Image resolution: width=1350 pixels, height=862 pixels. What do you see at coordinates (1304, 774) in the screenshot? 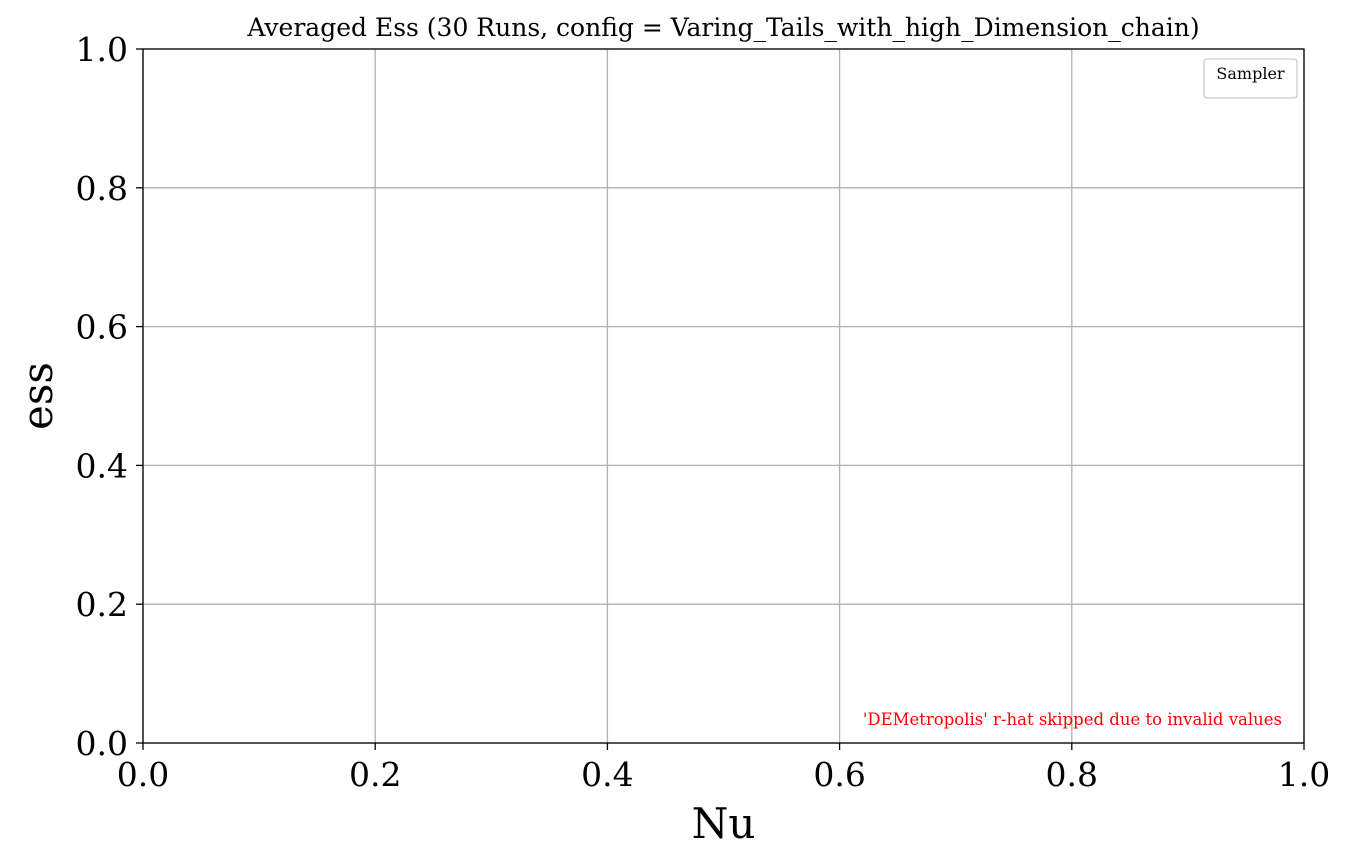
I see `x-tick-label: 1.0` at bounding box center [1304, 774].